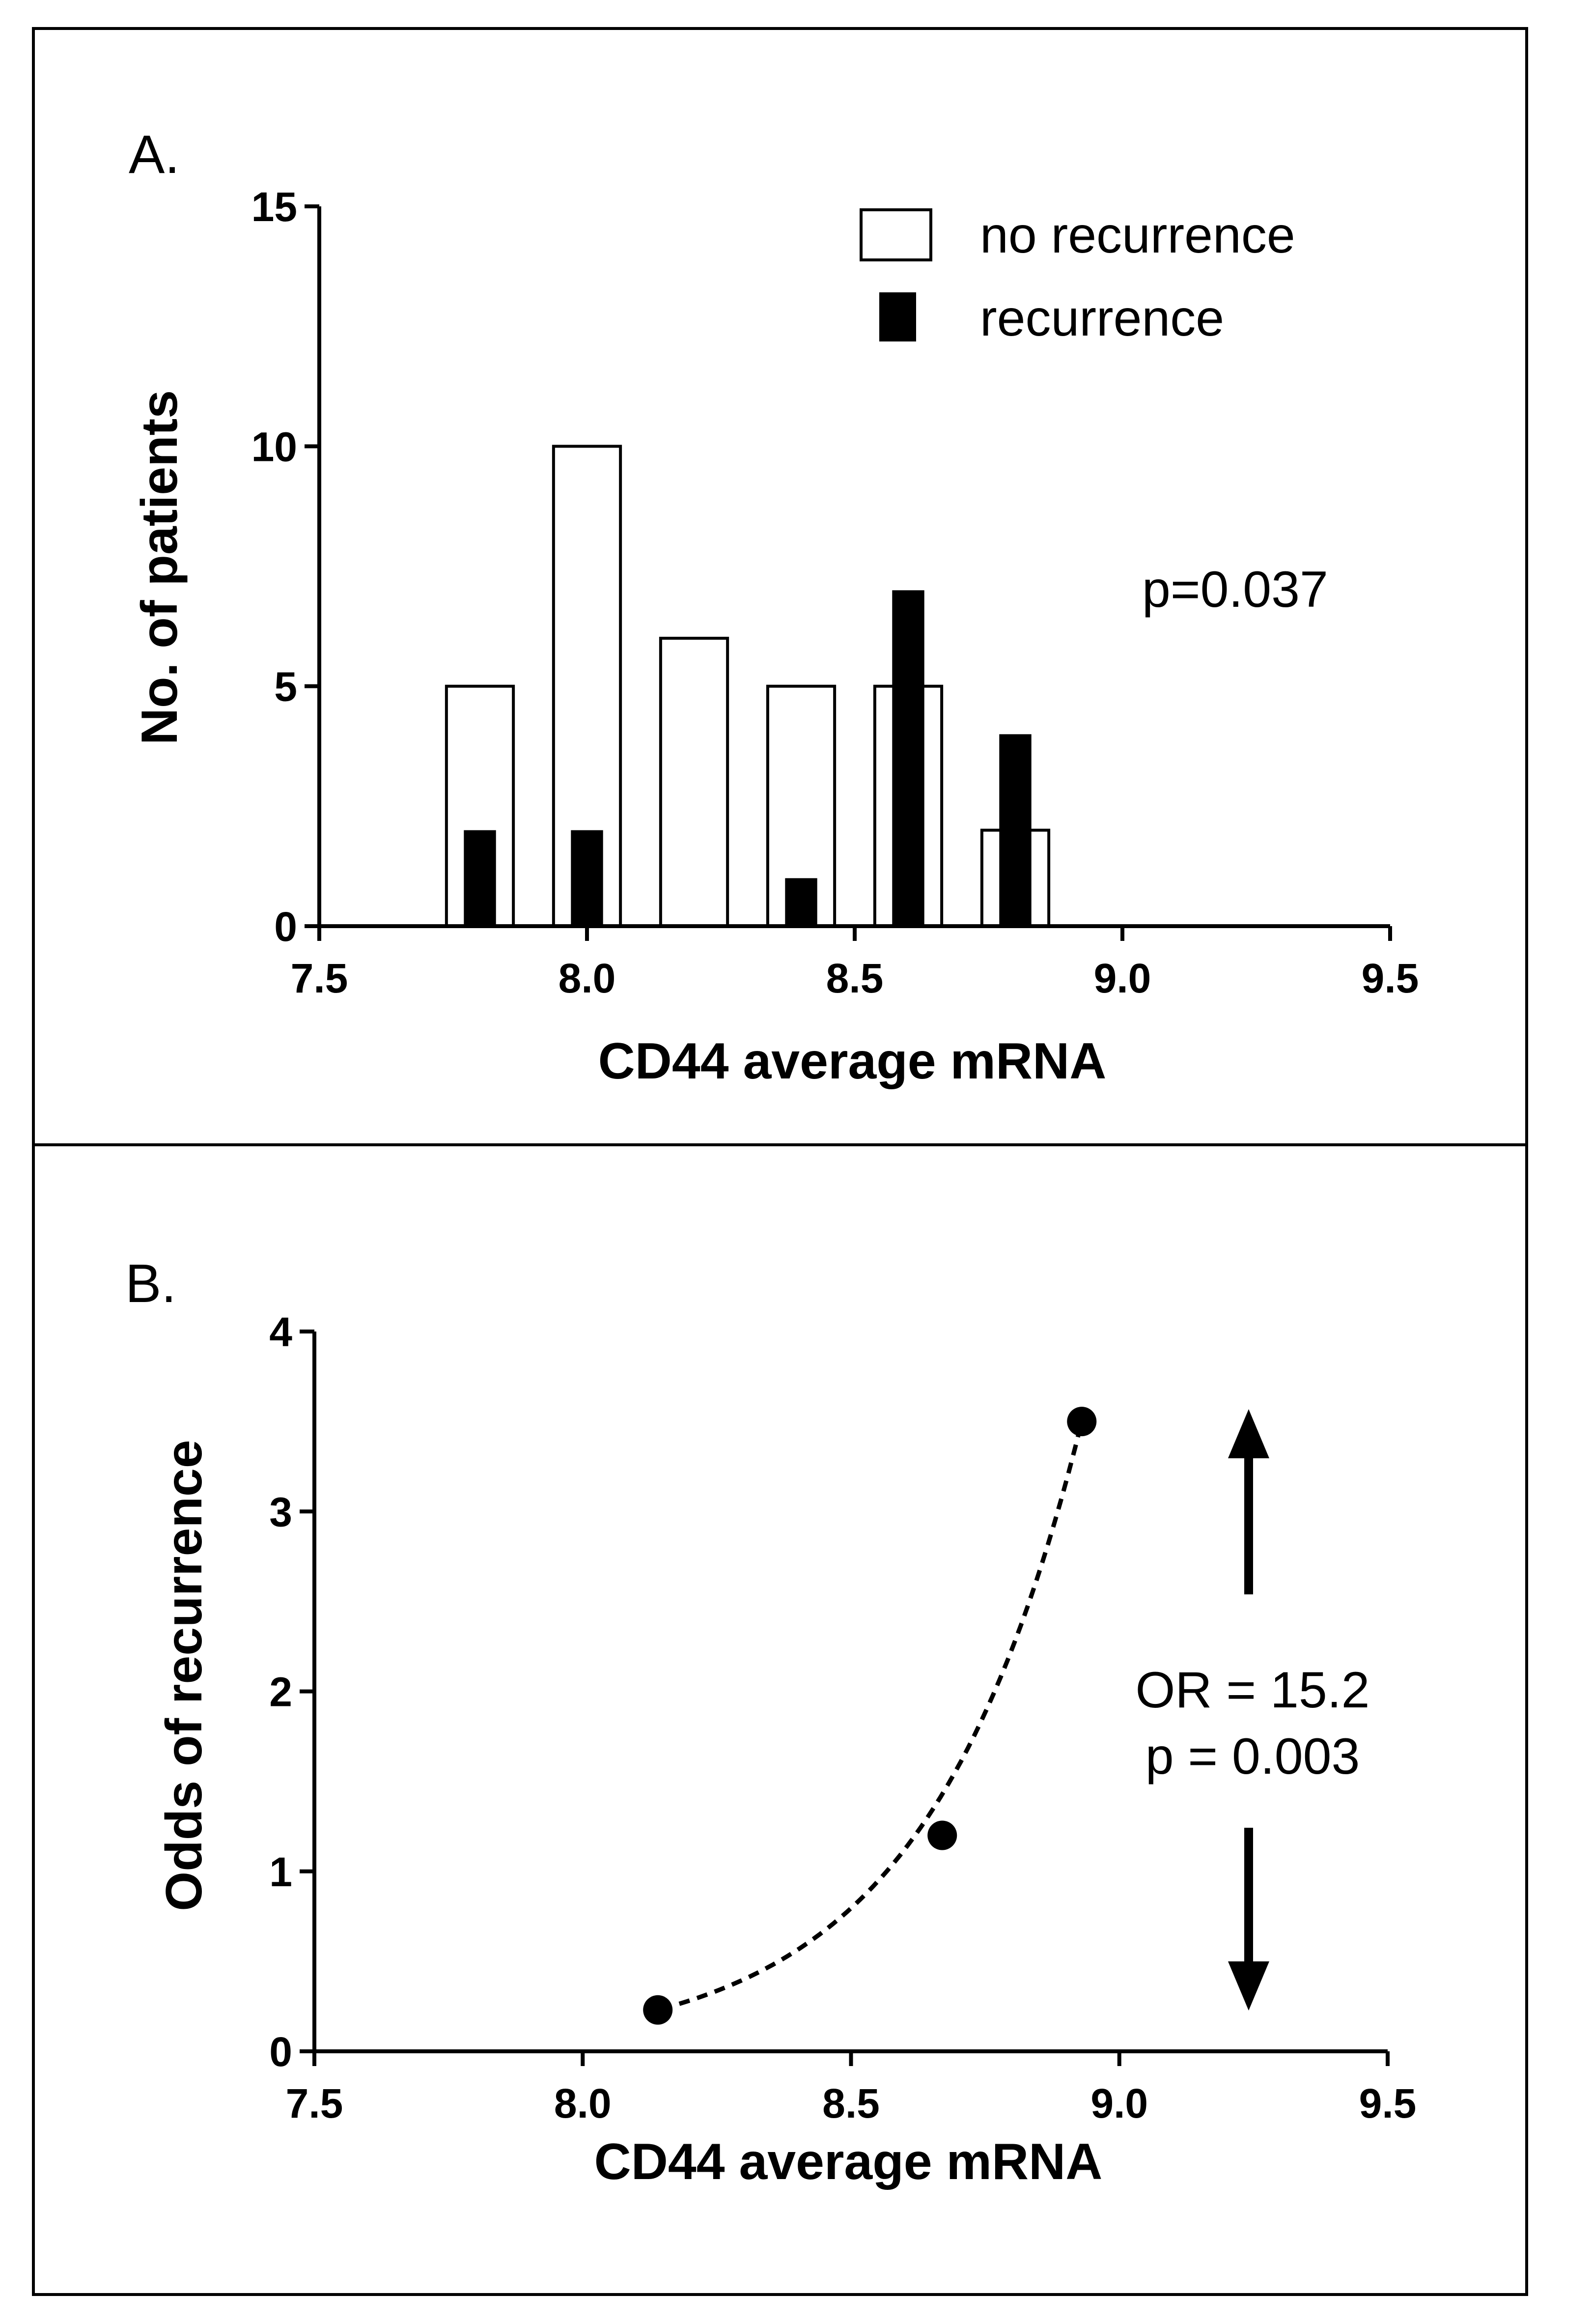  Describe the element at coordinates (848, 2161) in the screenshot. I see `panel-b-x-axis-label: CD44 average mRNA` at that location.